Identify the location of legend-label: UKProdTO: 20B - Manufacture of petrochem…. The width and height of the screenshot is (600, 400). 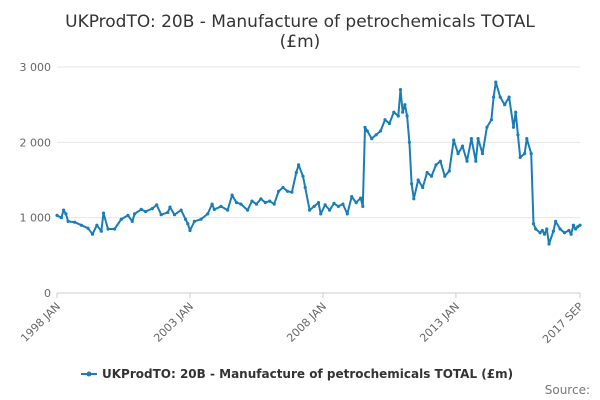
(307, 374).